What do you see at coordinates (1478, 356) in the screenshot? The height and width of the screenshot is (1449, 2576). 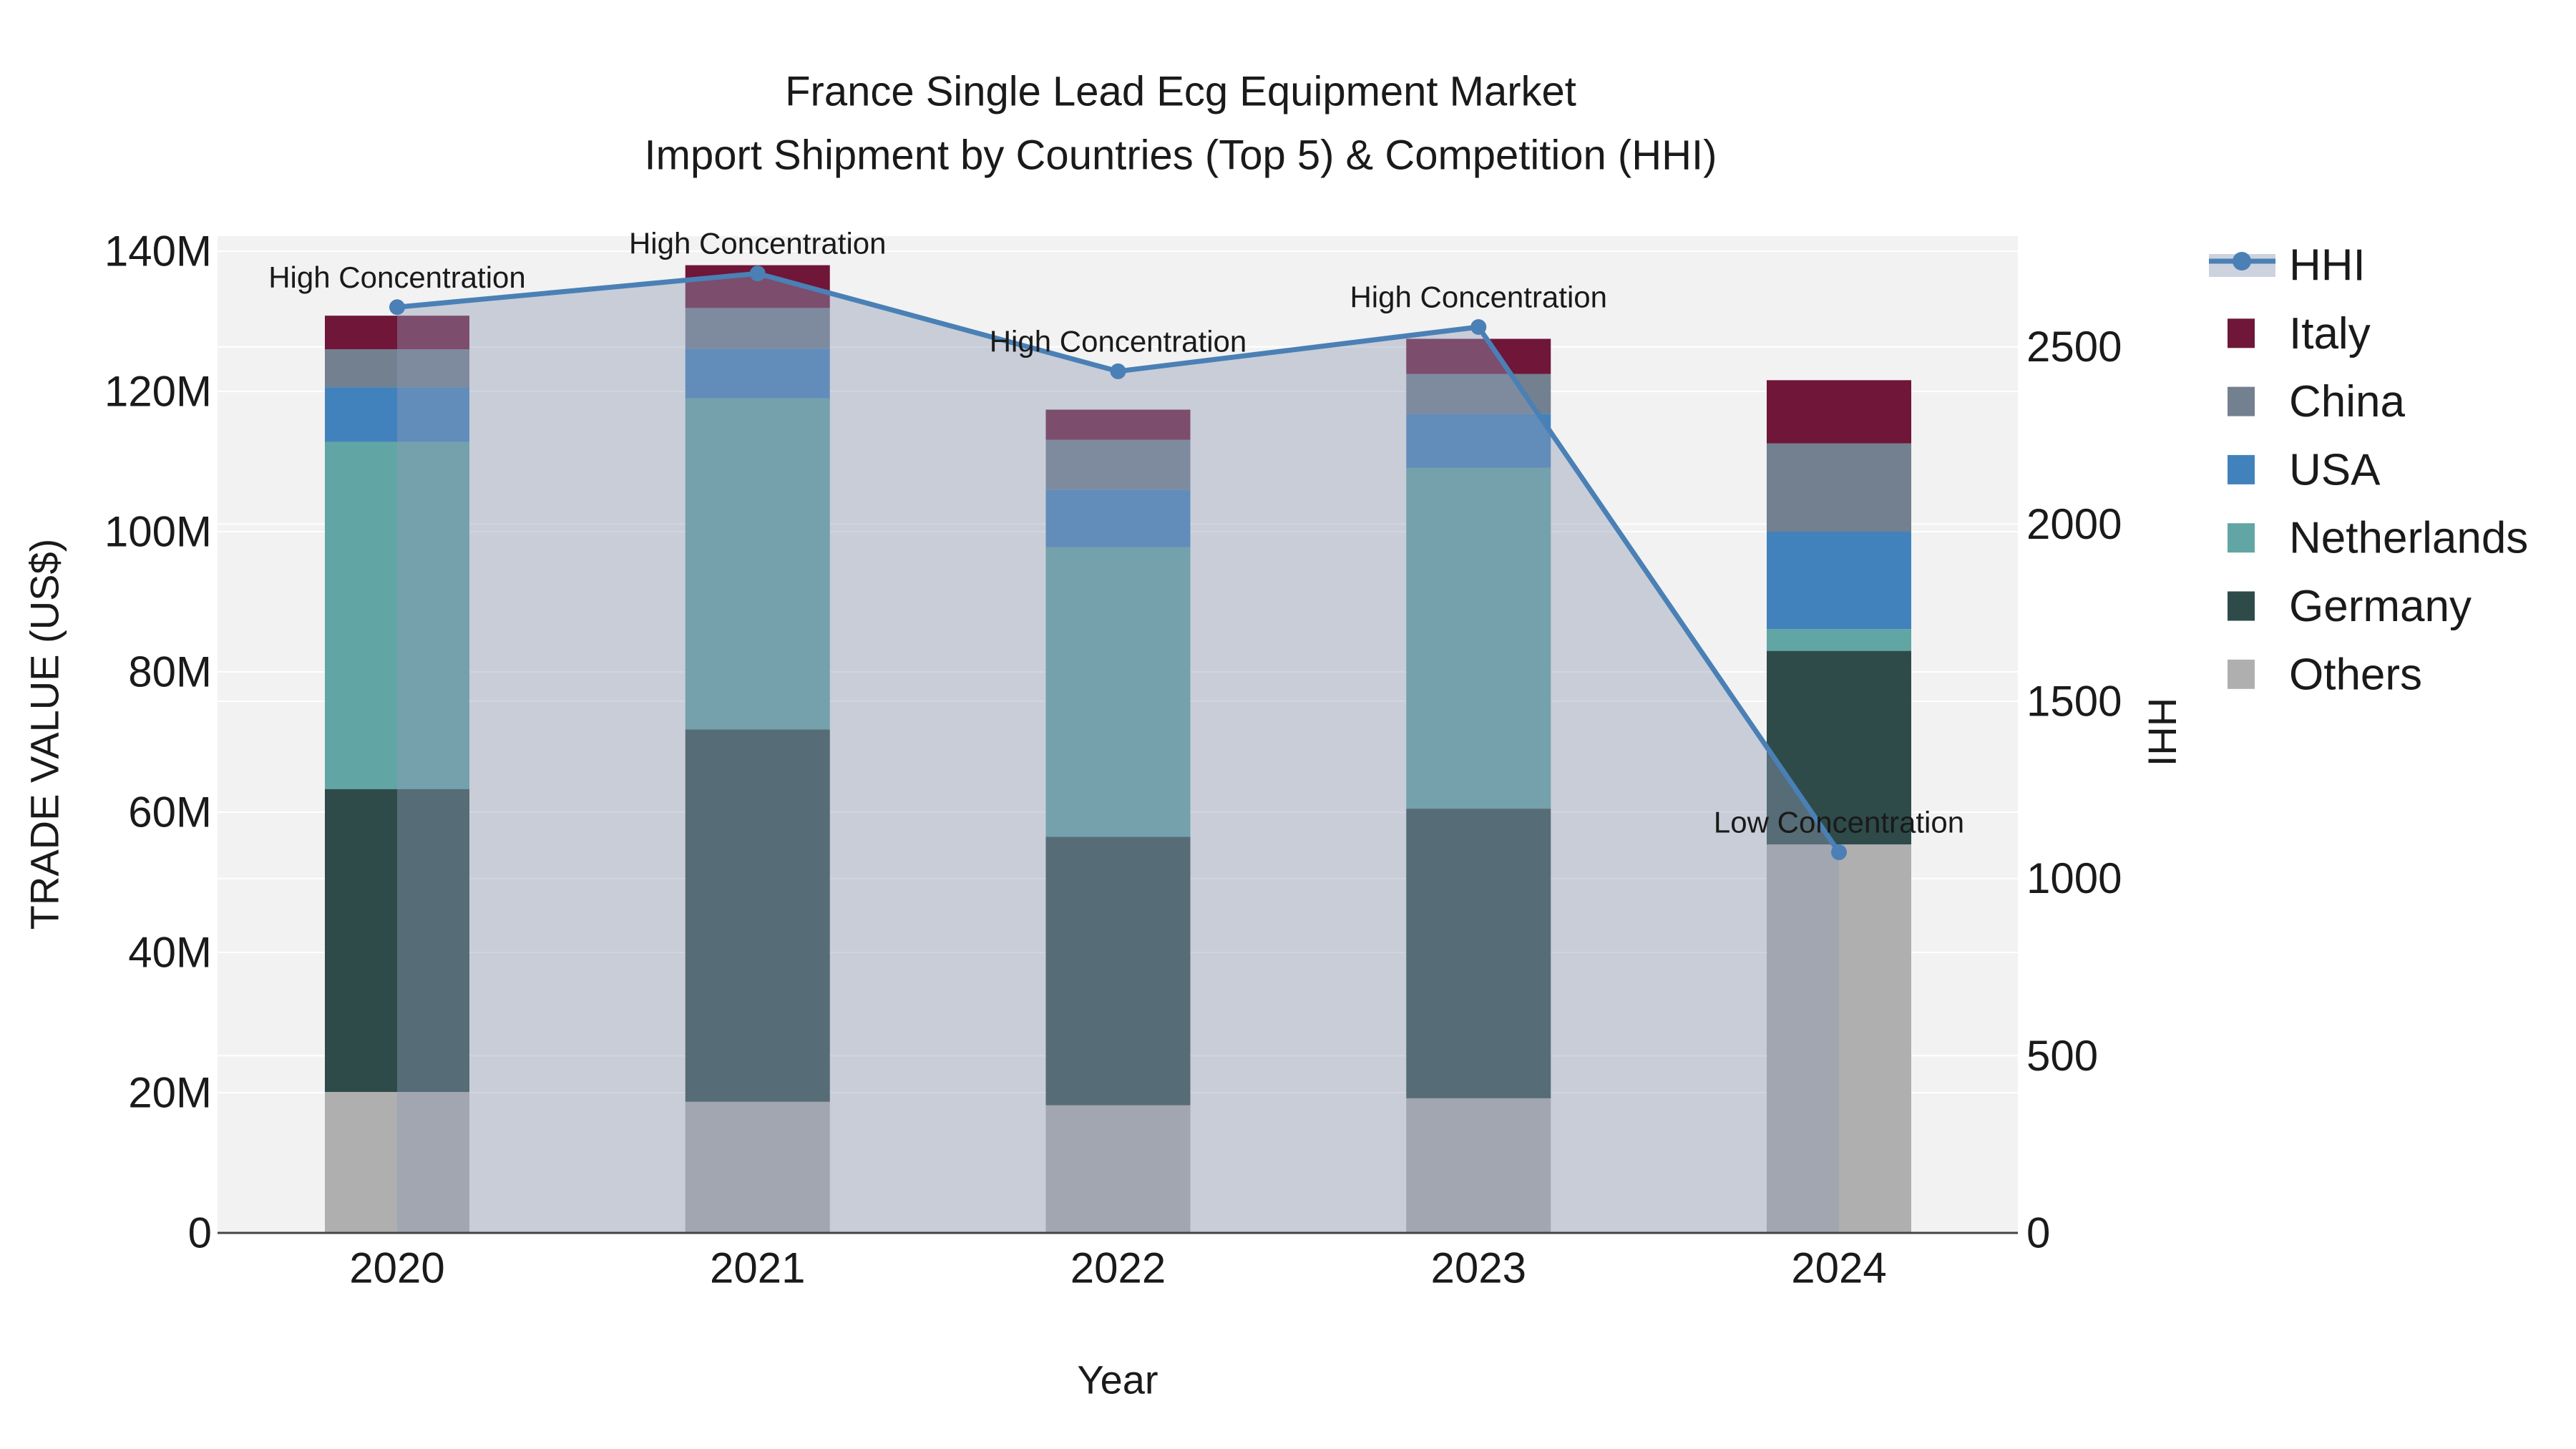 I see `bar-segment-2023-italy` at bounding box center [1478, 356].